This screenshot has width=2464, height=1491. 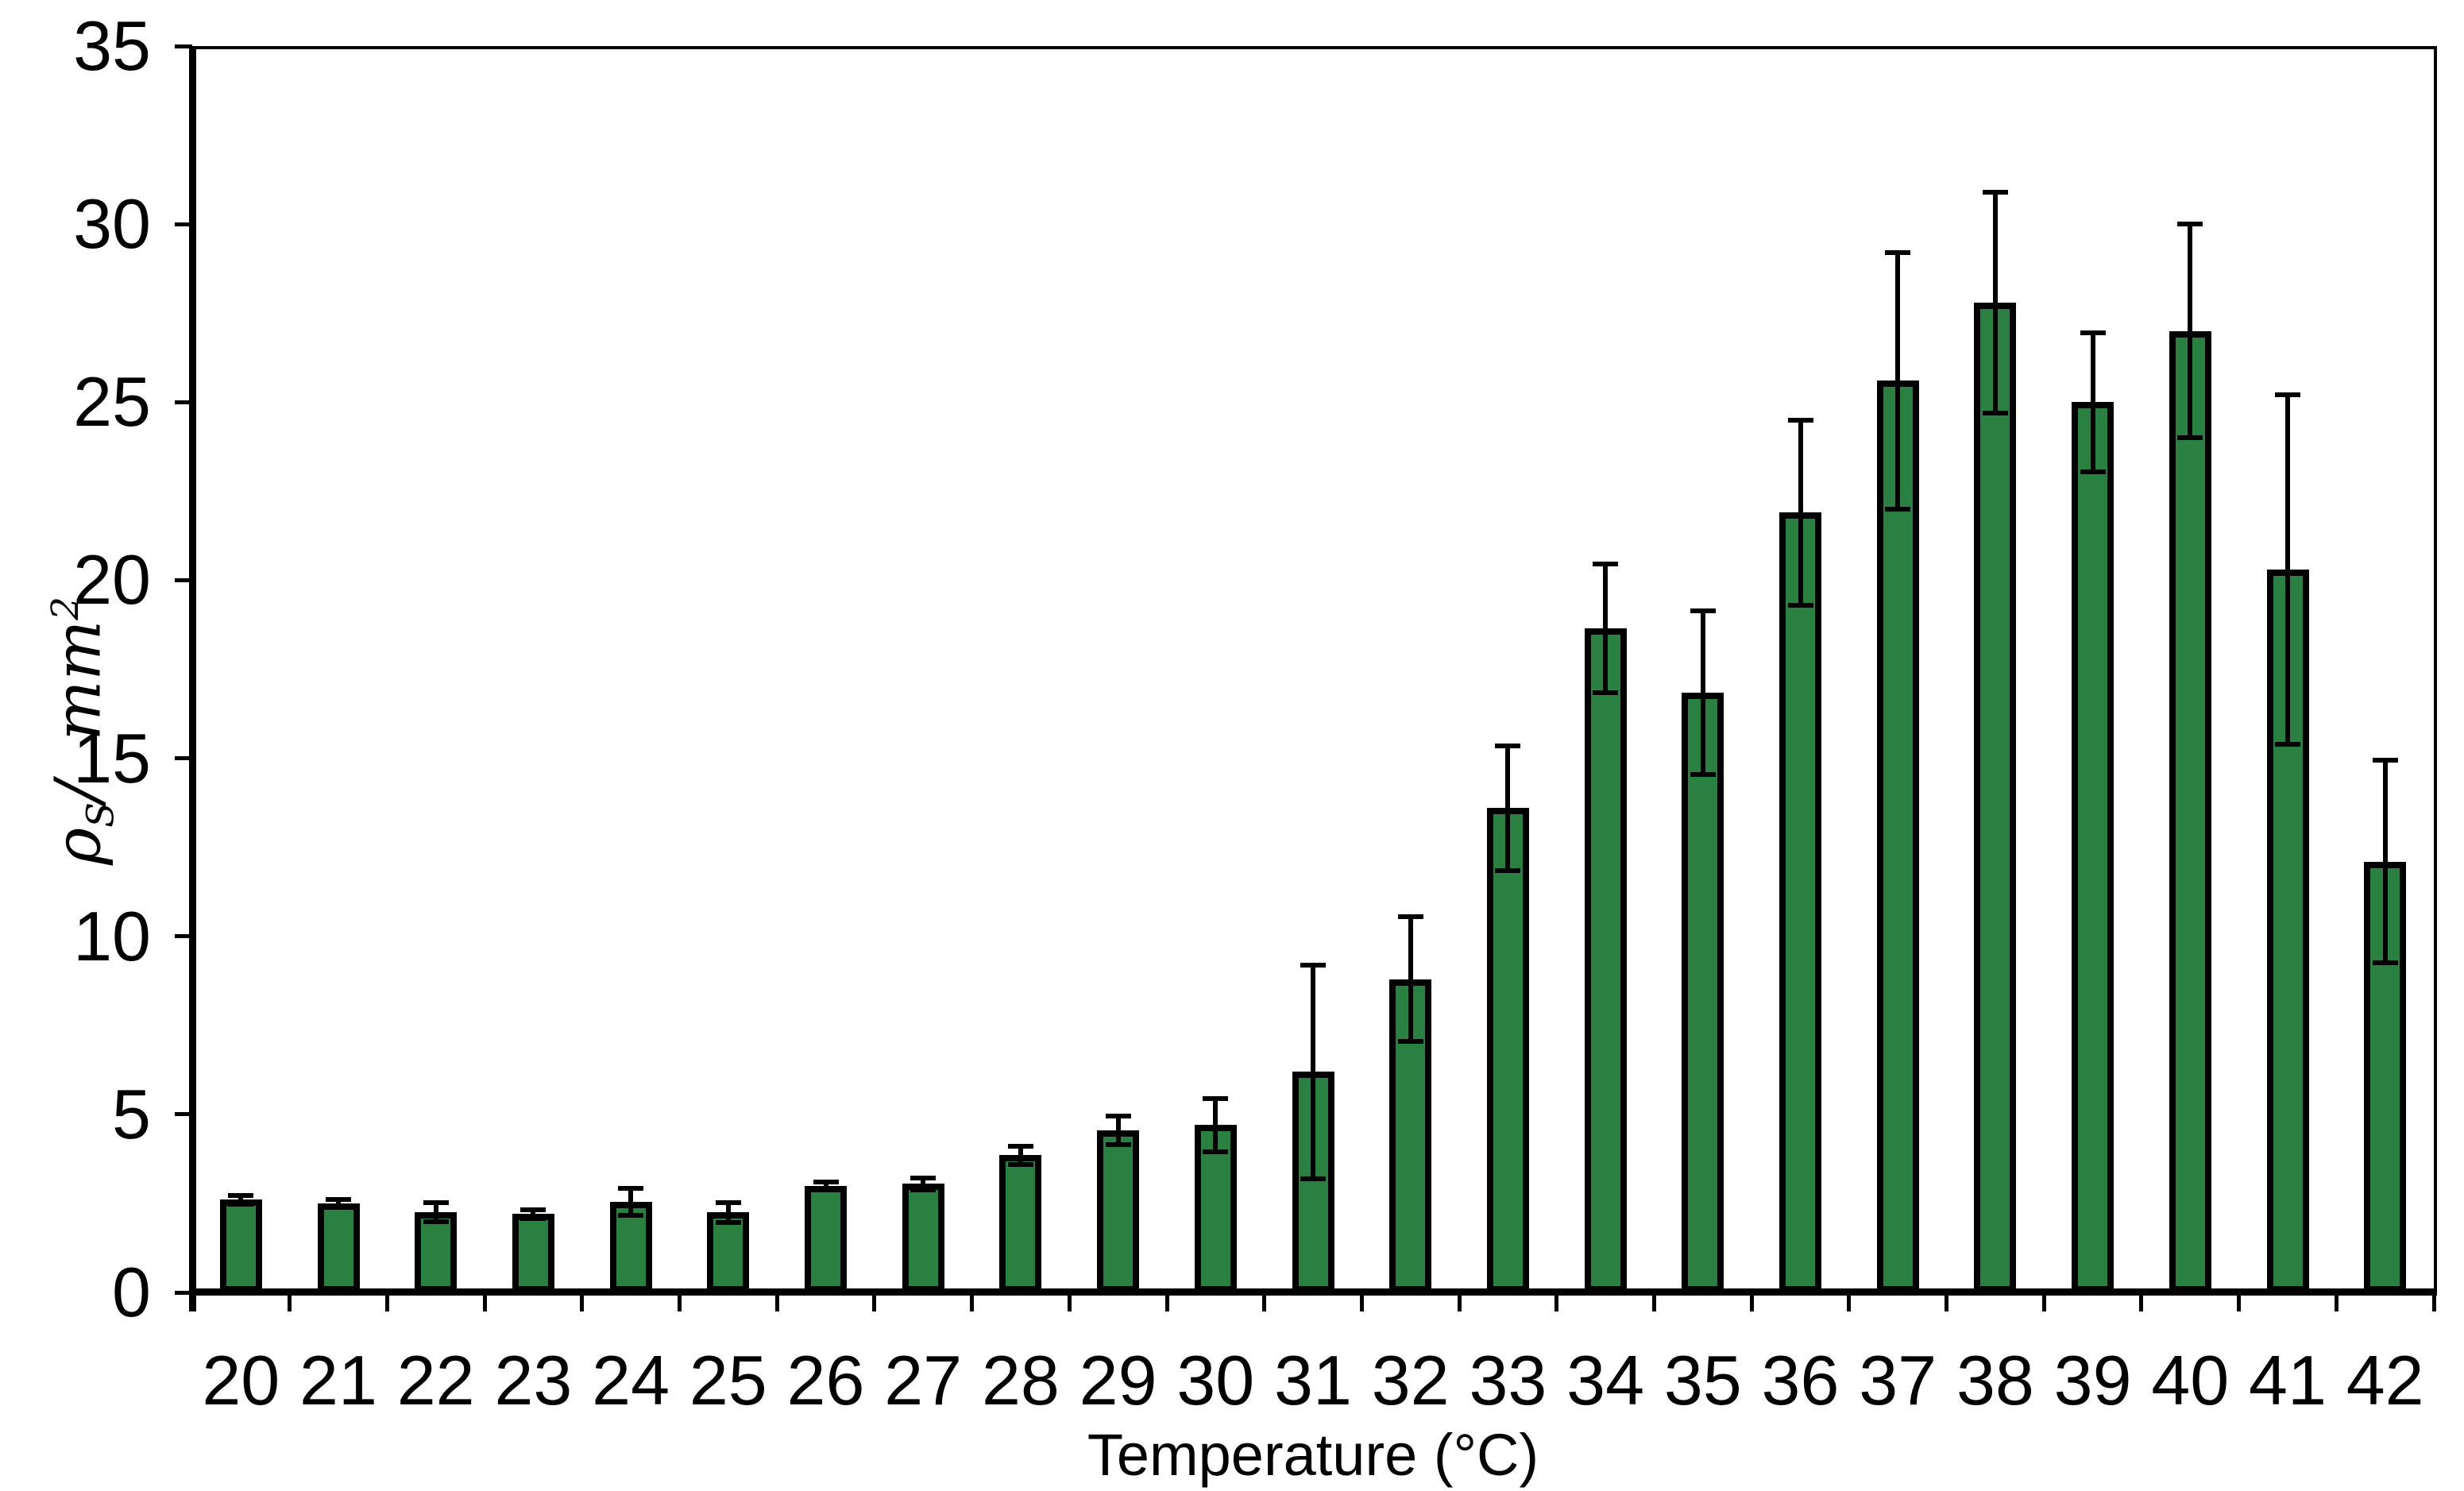 What do you see at coordinates (1508, 1380) in the screenshot?
I see `x-tick-label-33: 33` at bounding box center [1508, 1380].